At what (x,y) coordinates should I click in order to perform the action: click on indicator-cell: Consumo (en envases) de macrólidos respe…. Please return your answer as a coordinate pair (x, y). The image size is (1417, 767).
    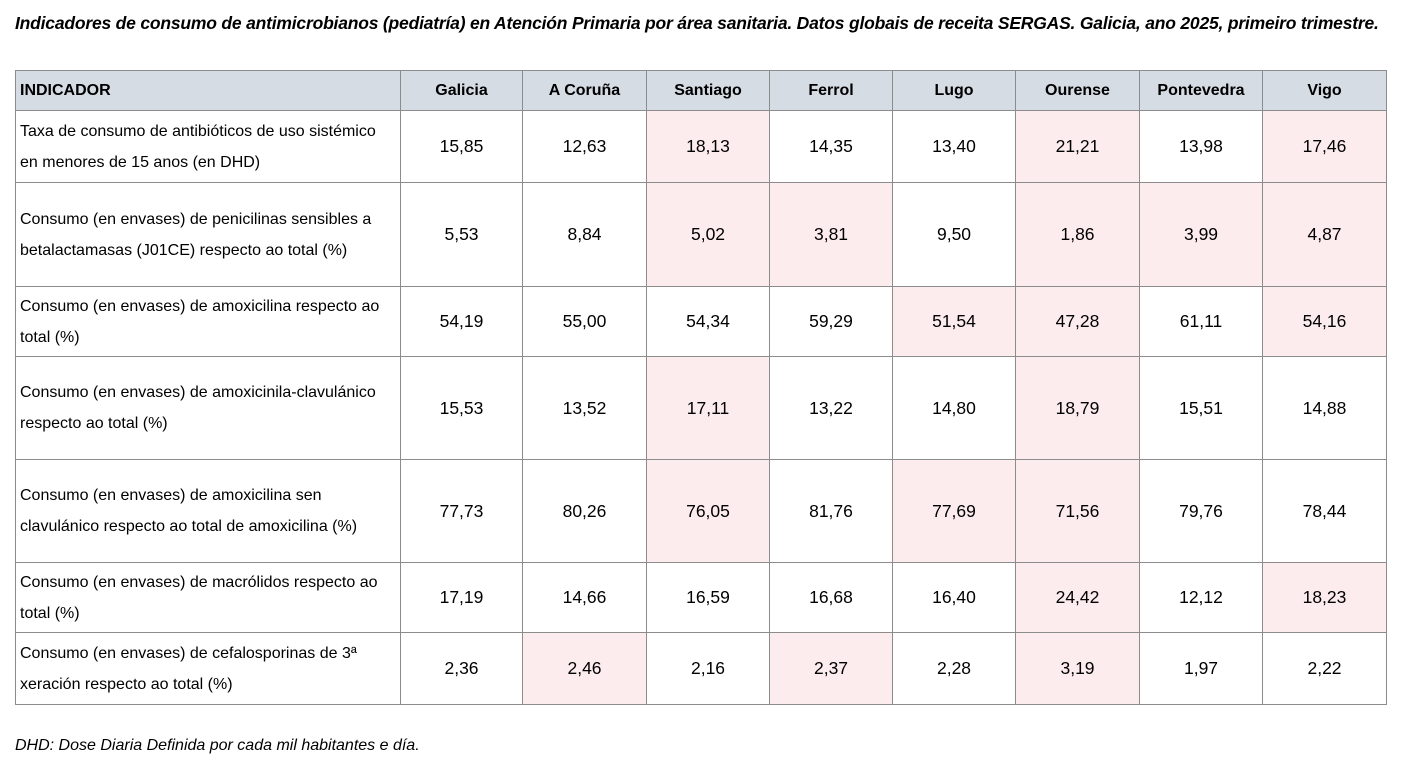
    Looking at the image, I should click on (208, 597).